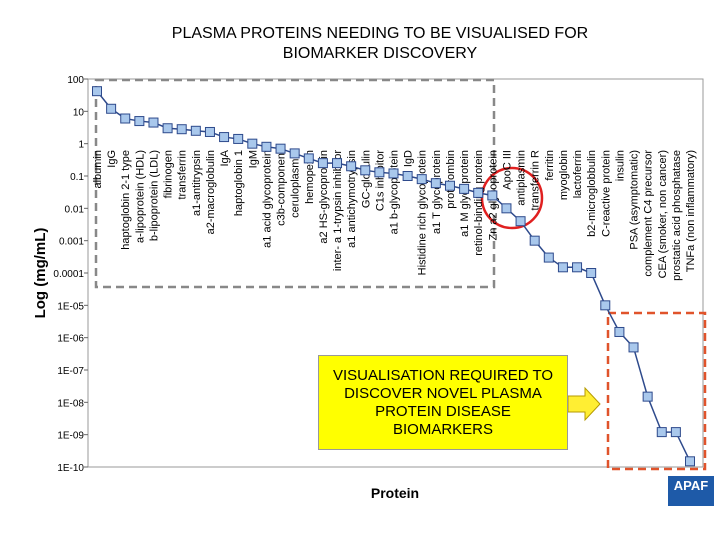  I want to click on x-tick-label: a2-macroglobulin, so click(211, 192).